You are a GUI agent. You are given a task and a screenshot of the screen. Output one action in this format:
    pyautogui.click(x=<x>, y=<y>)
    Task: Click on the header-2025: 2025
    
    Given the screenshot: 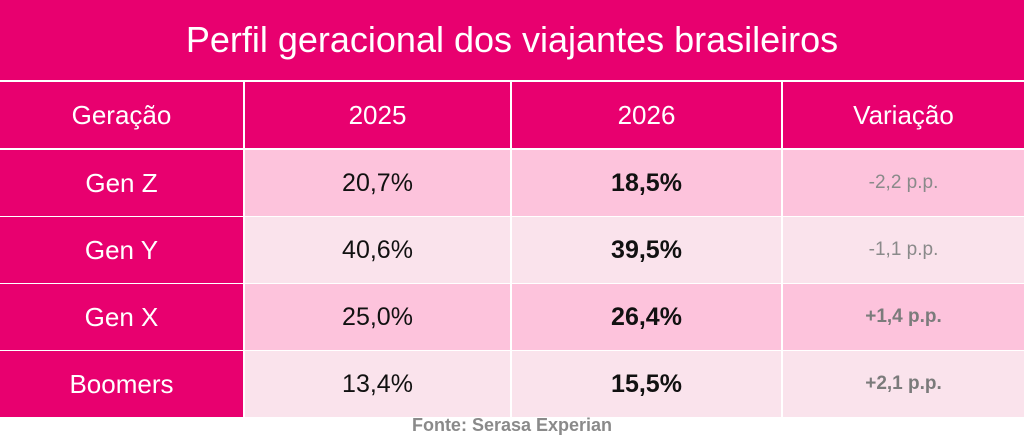 What is the action you would take?
    pyautogui.click(x=378, y=115)
    